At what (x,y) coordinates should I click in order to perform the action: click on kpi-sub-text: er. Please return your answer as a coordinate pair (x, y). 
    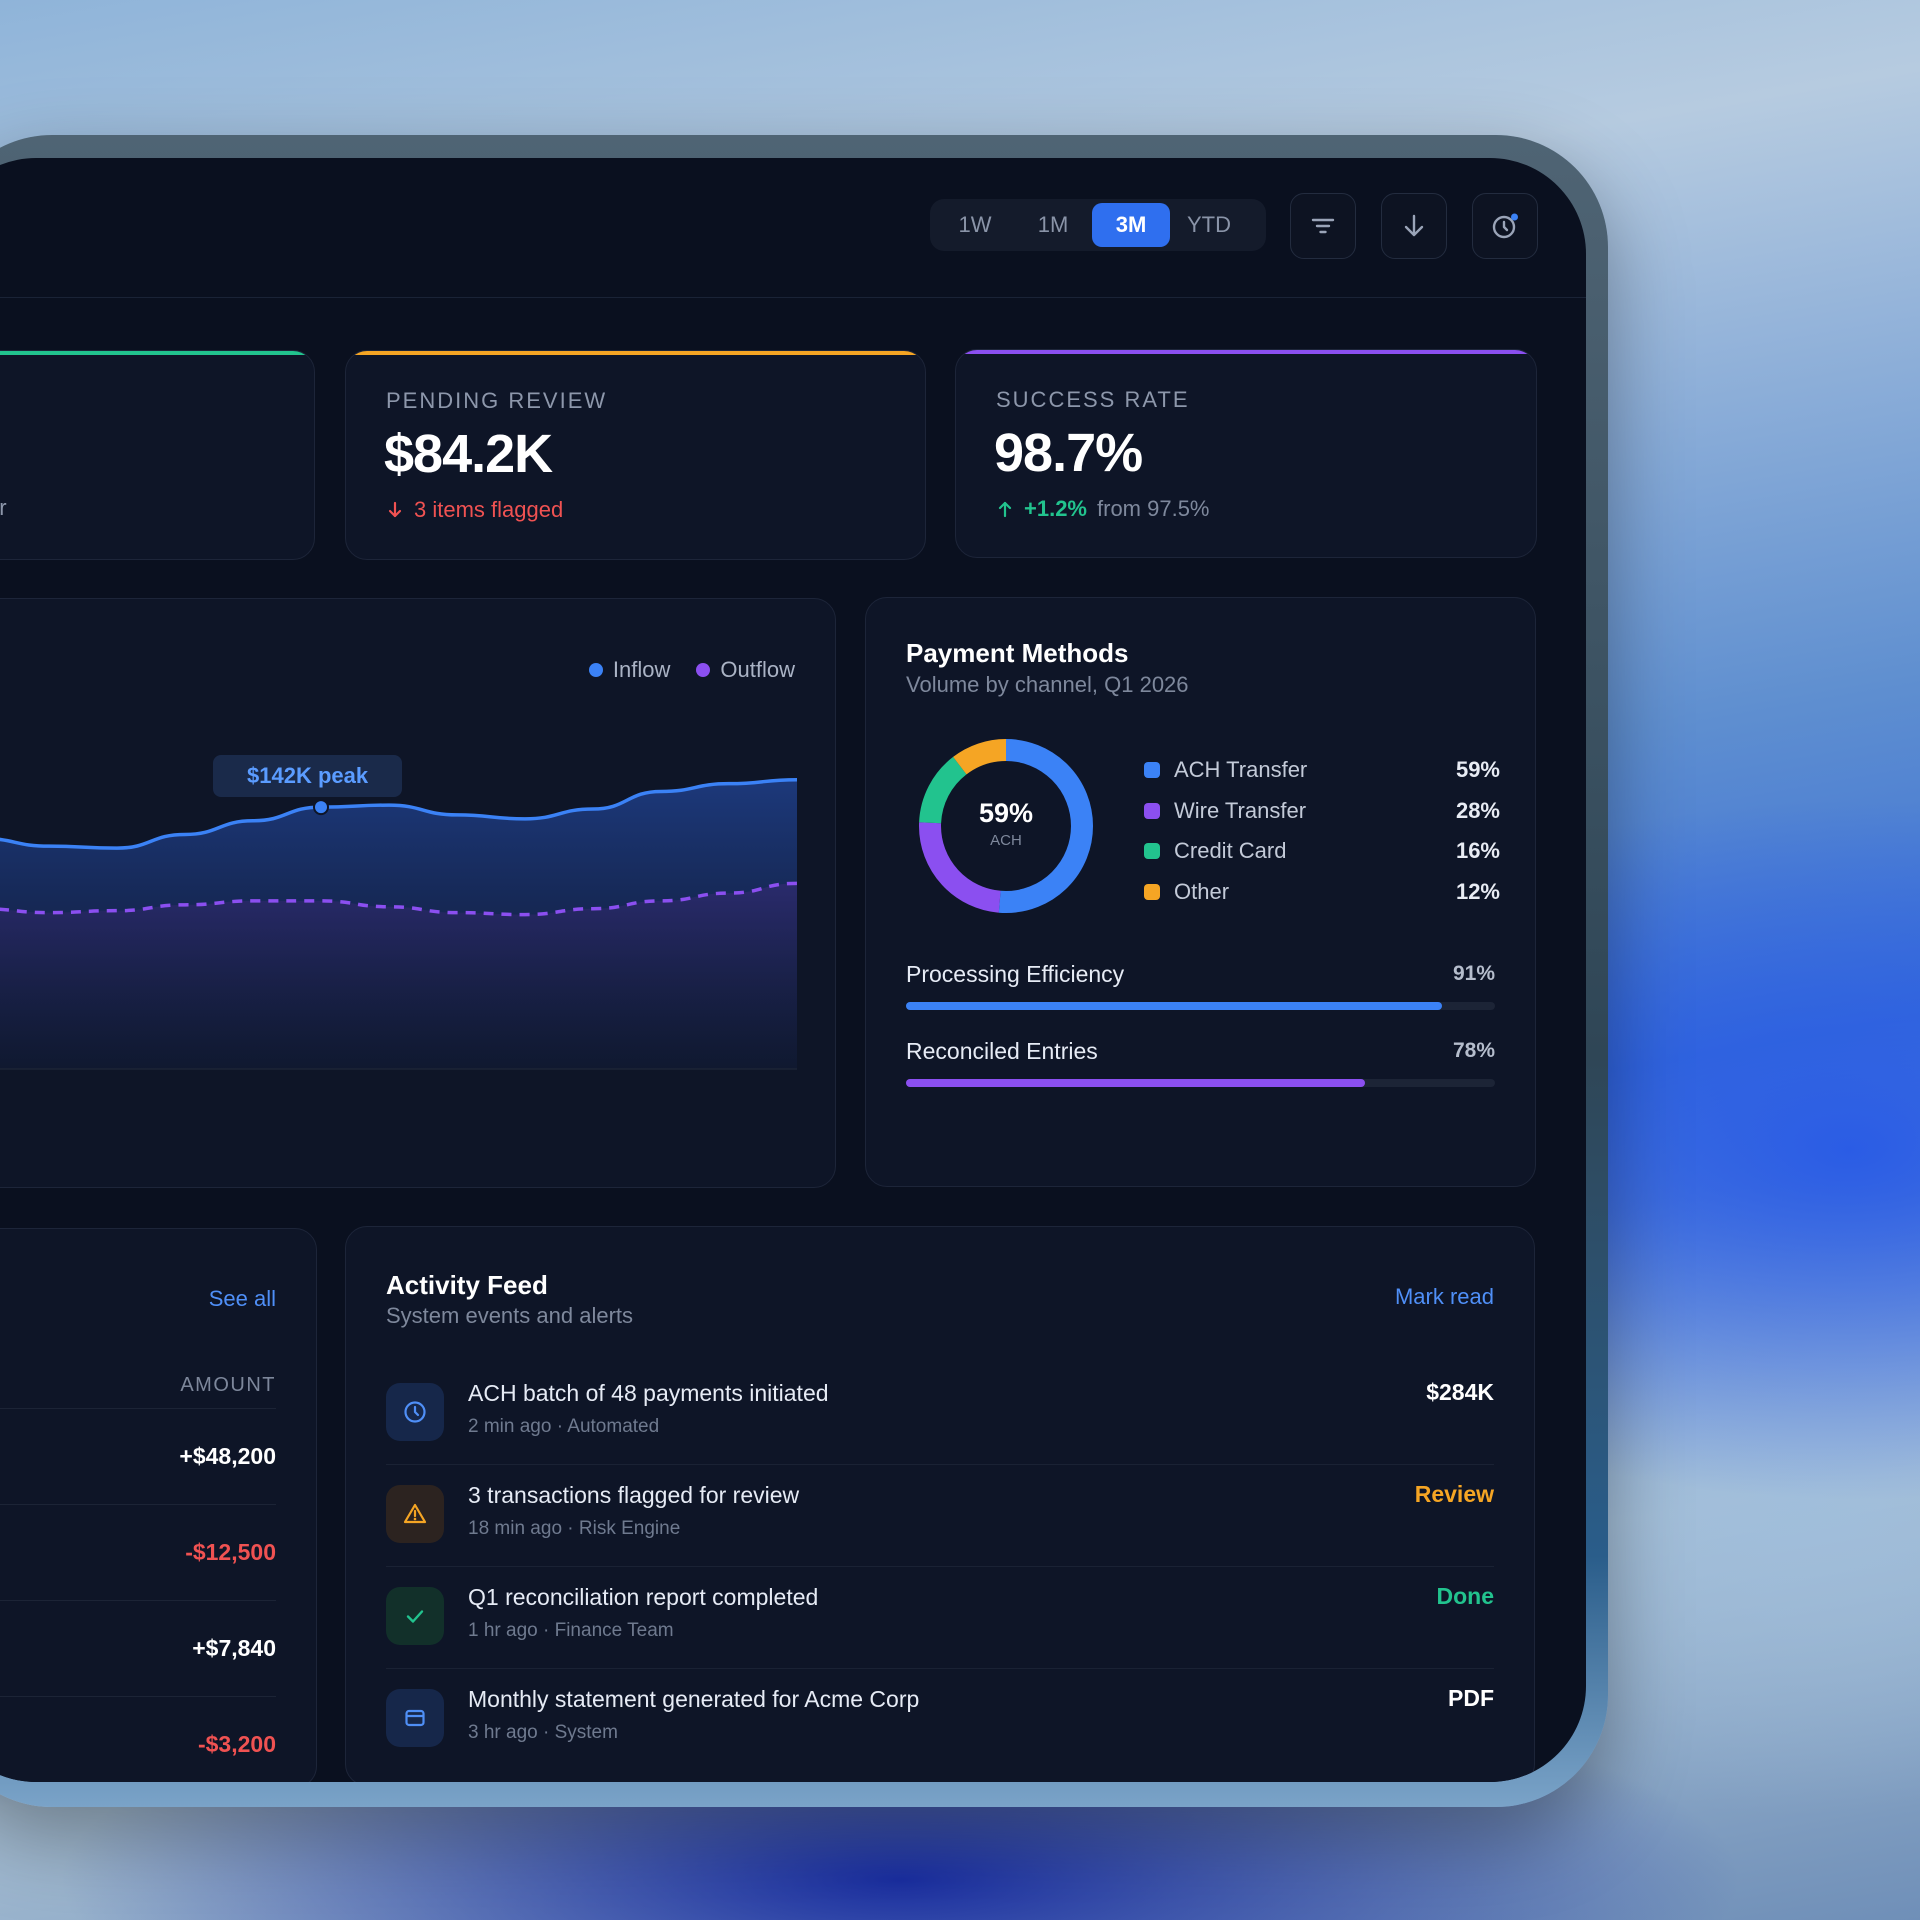
    Looking at the image, I should click on (3, 508).